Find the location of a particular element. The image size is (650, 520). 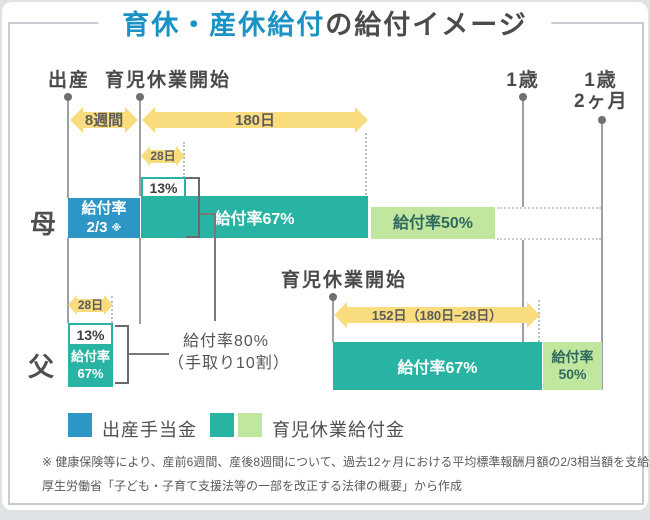

arrow-152-days: 152日（180日−28日） is located at coordinates (437, 315).